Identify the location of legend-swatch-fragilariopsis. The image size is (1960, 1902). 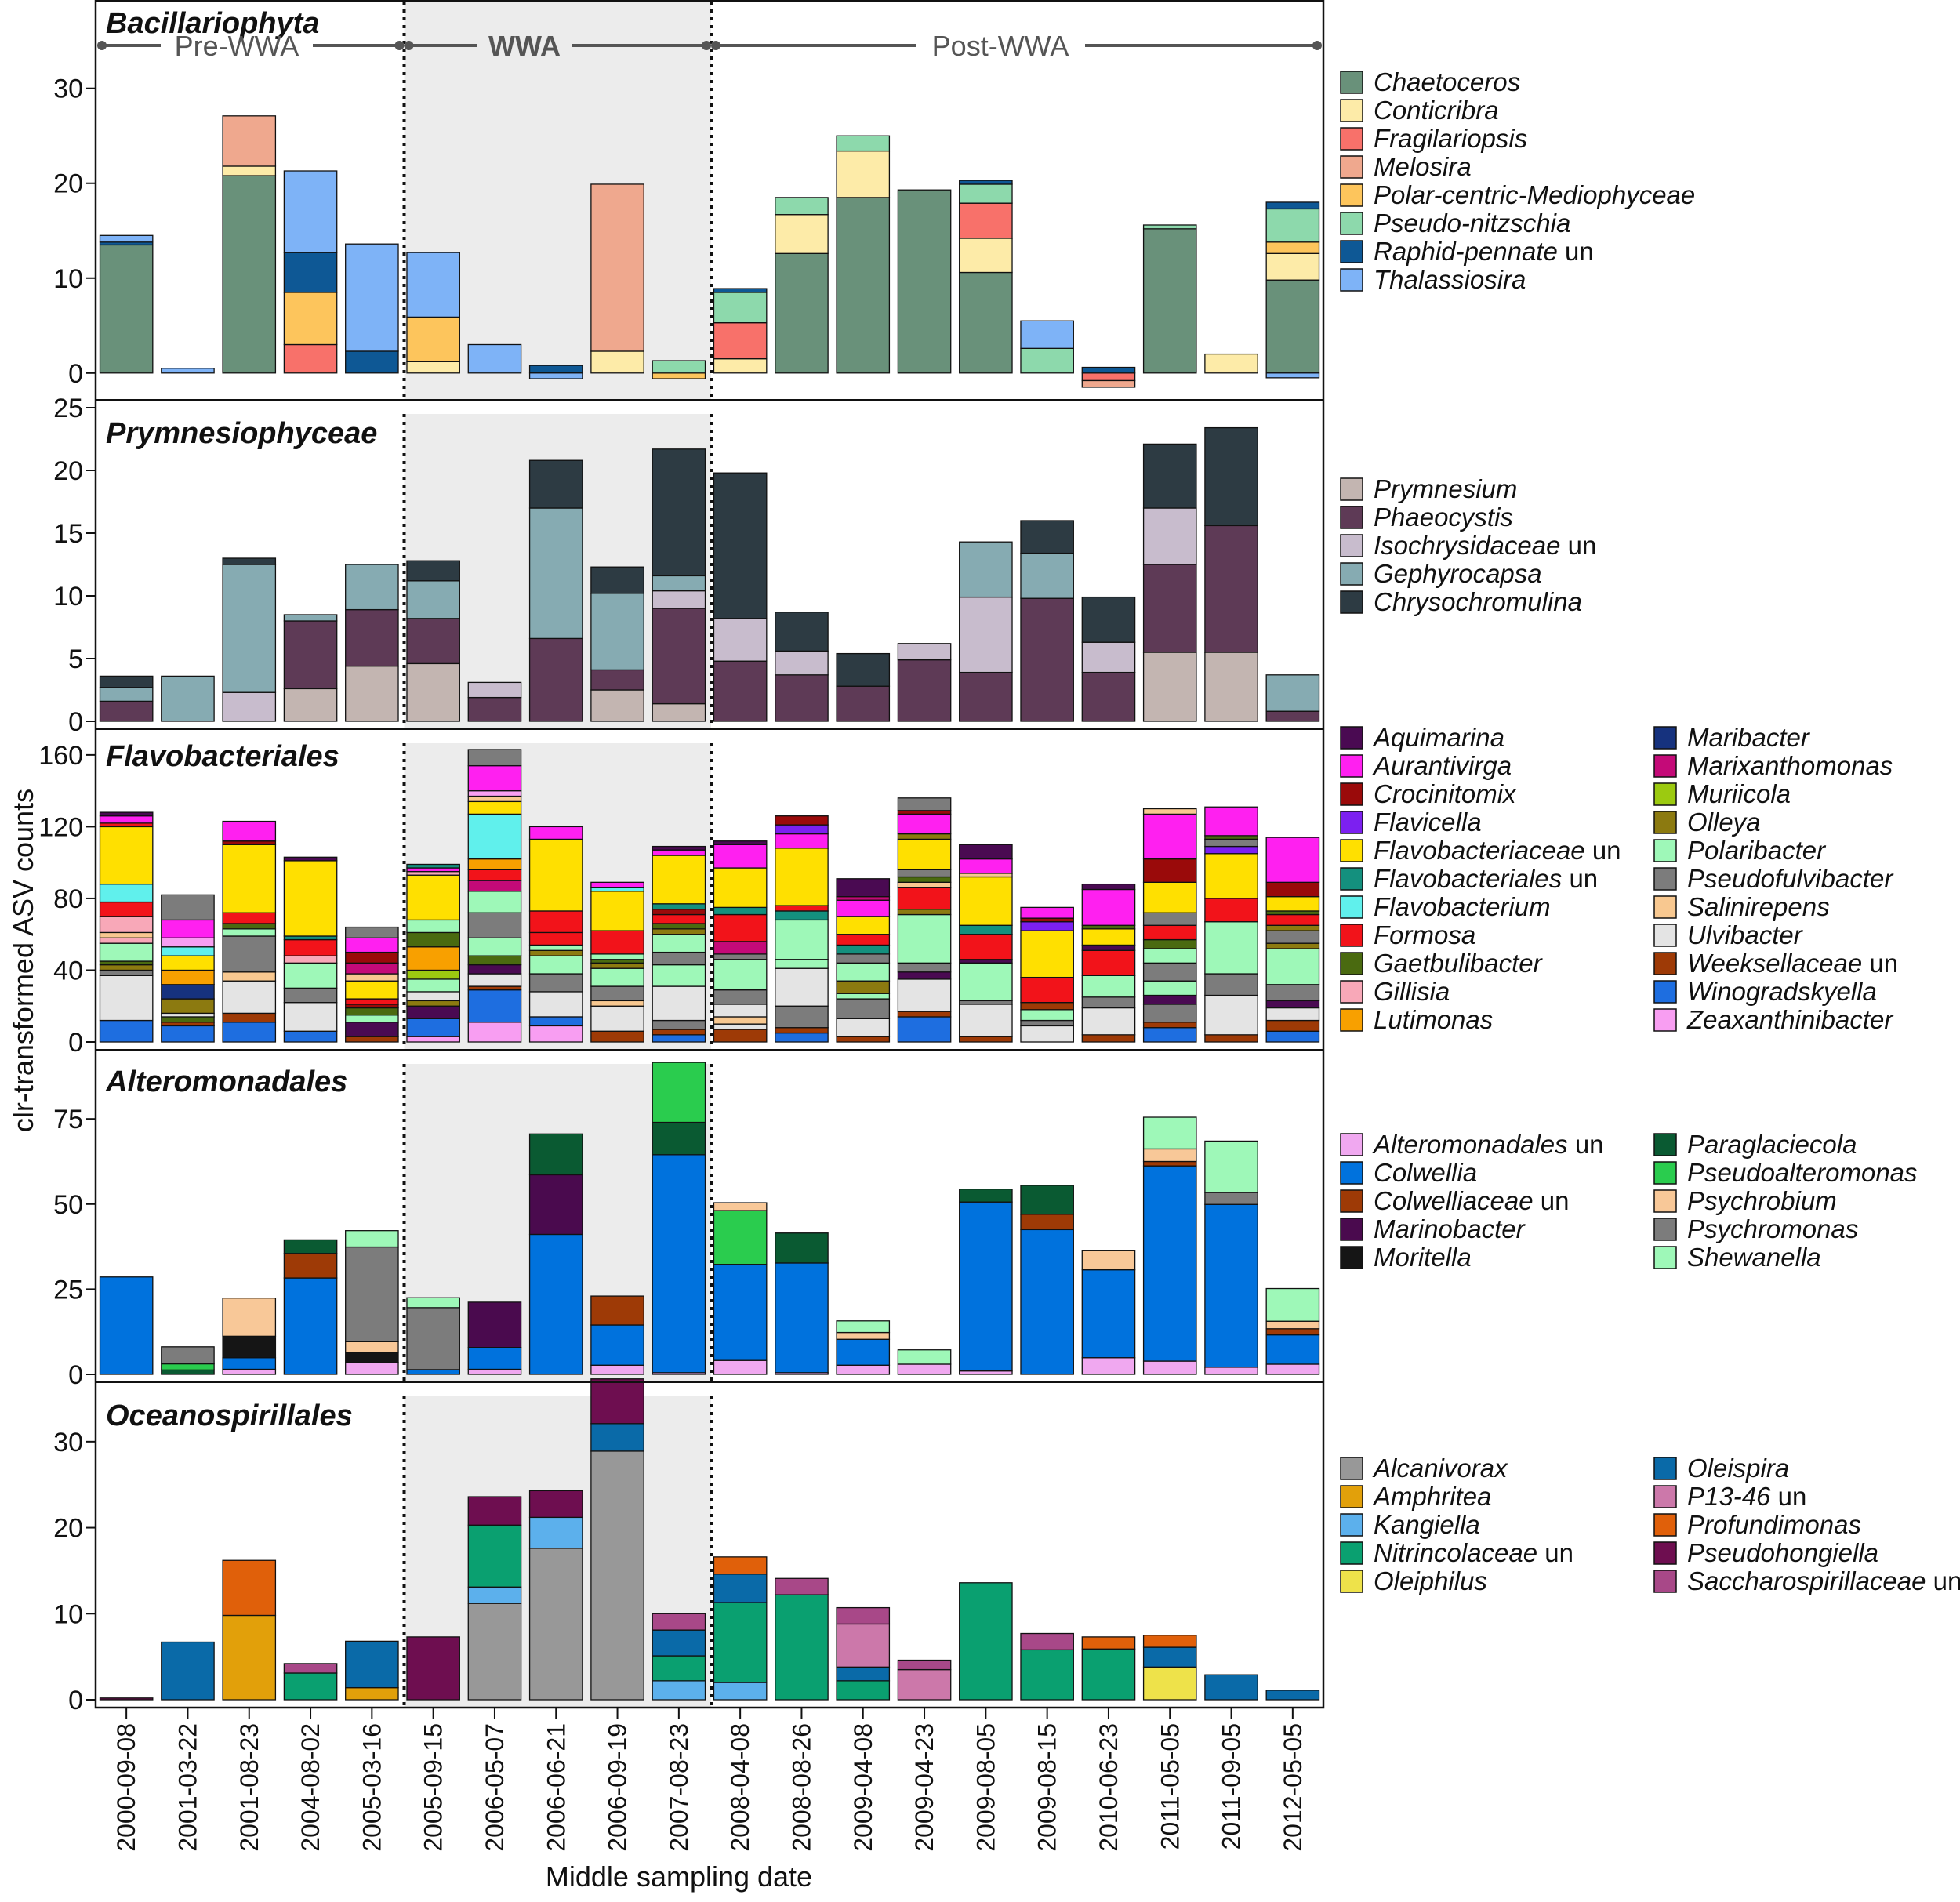
(1351, 139).